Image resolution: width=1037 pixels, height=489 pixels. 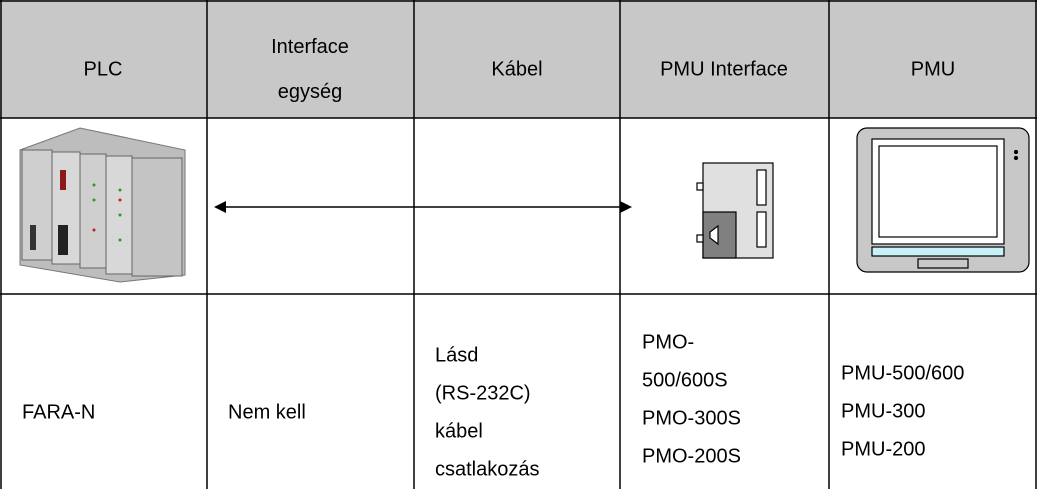 I want to click on pmu-icon, so click(x=943, y=200).